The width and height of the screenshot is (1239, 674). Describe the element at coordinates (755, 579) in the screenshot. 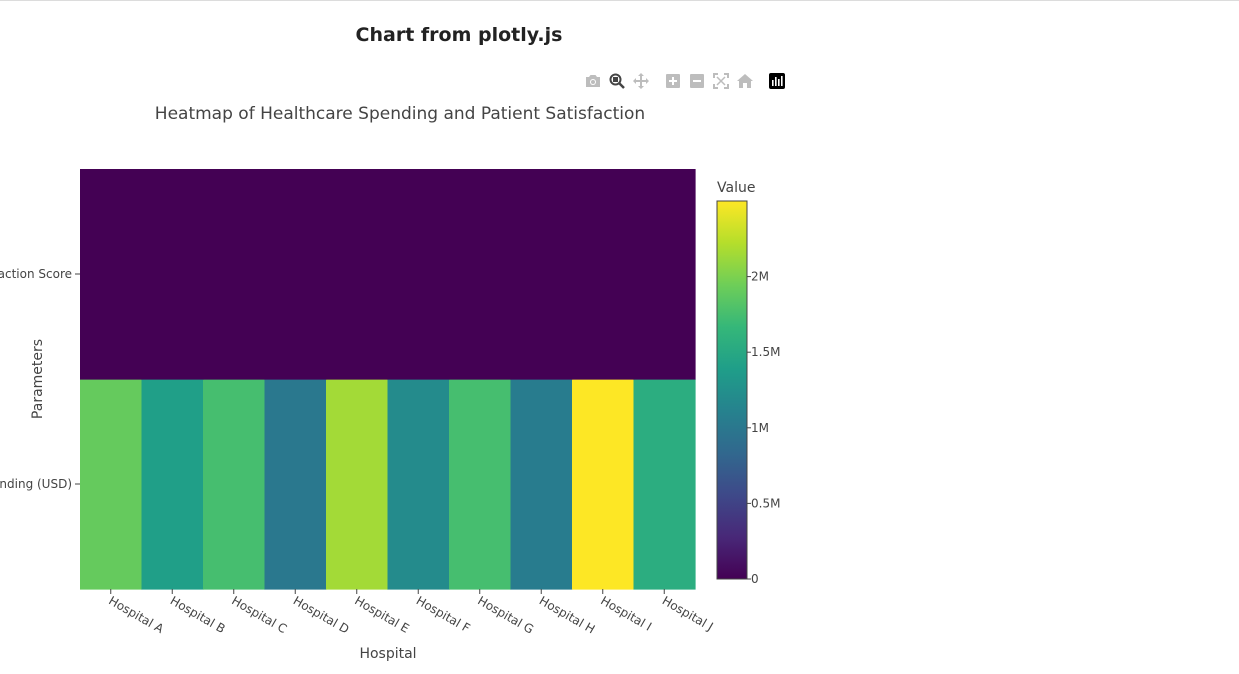

I see `colorbar-tick-label: 0` at that location.